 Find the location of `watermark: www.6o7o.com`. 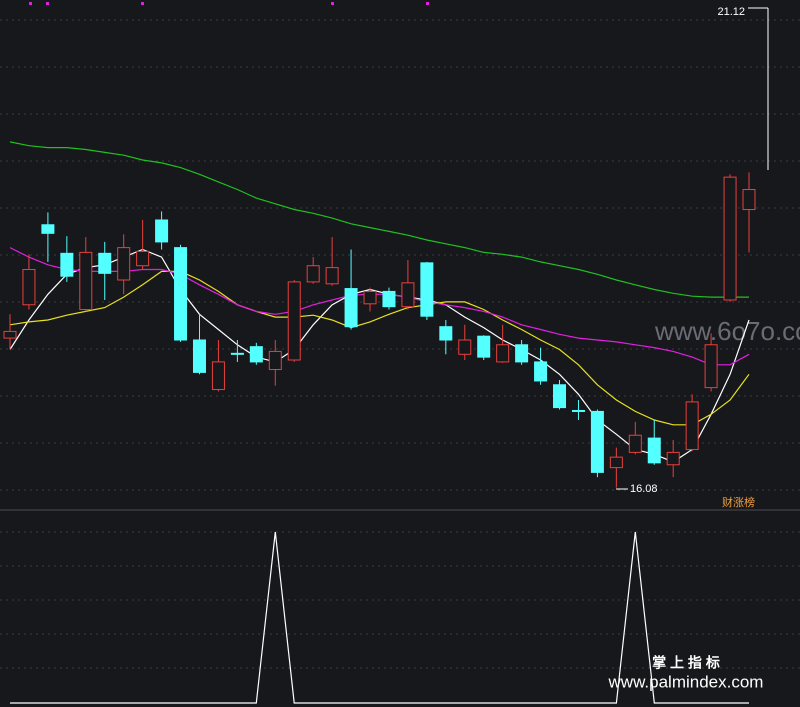

watermark: www.6o7o.com is located at coordinates (727, 331).